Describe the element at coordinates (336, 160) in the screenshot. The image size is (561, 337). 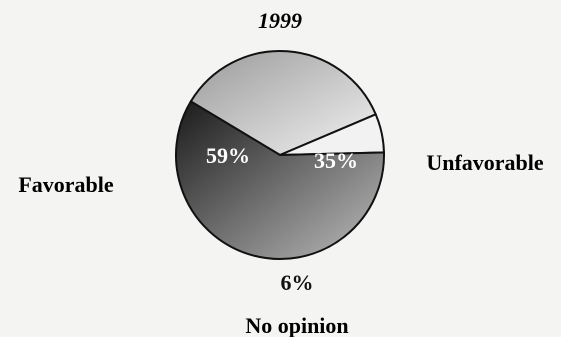
I see `slice-value-unfavorable: 35%` at that location.